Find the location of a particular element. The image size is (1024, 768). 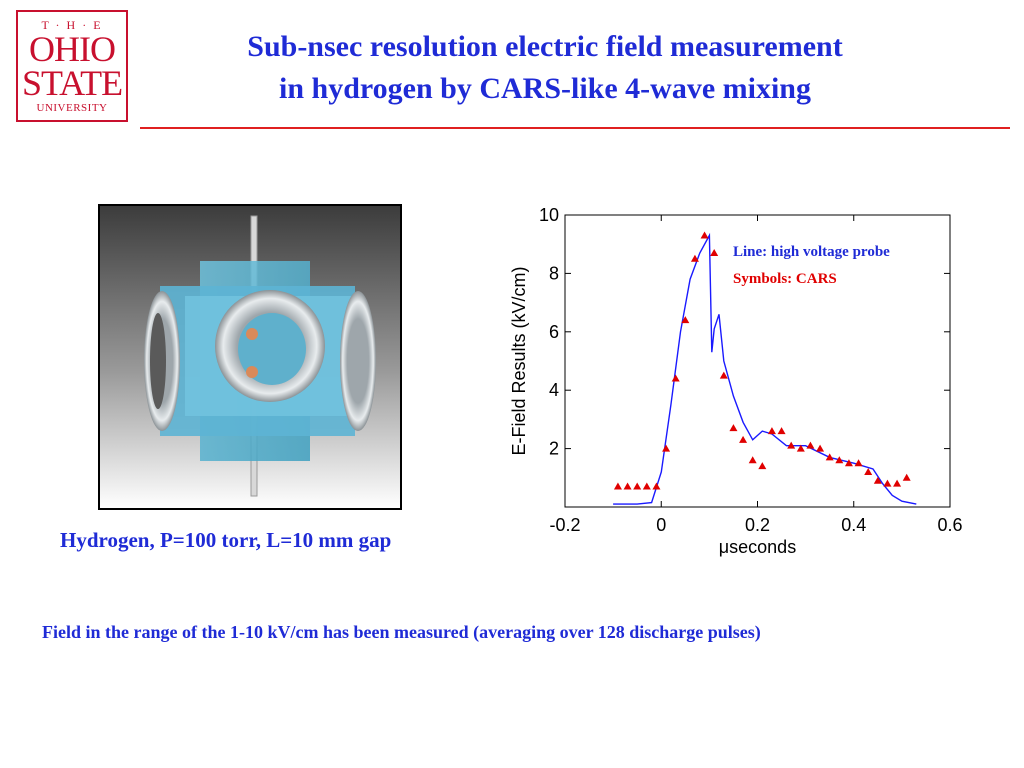

logo-ohio-text: OHIO is located at coordinates (72, 49).